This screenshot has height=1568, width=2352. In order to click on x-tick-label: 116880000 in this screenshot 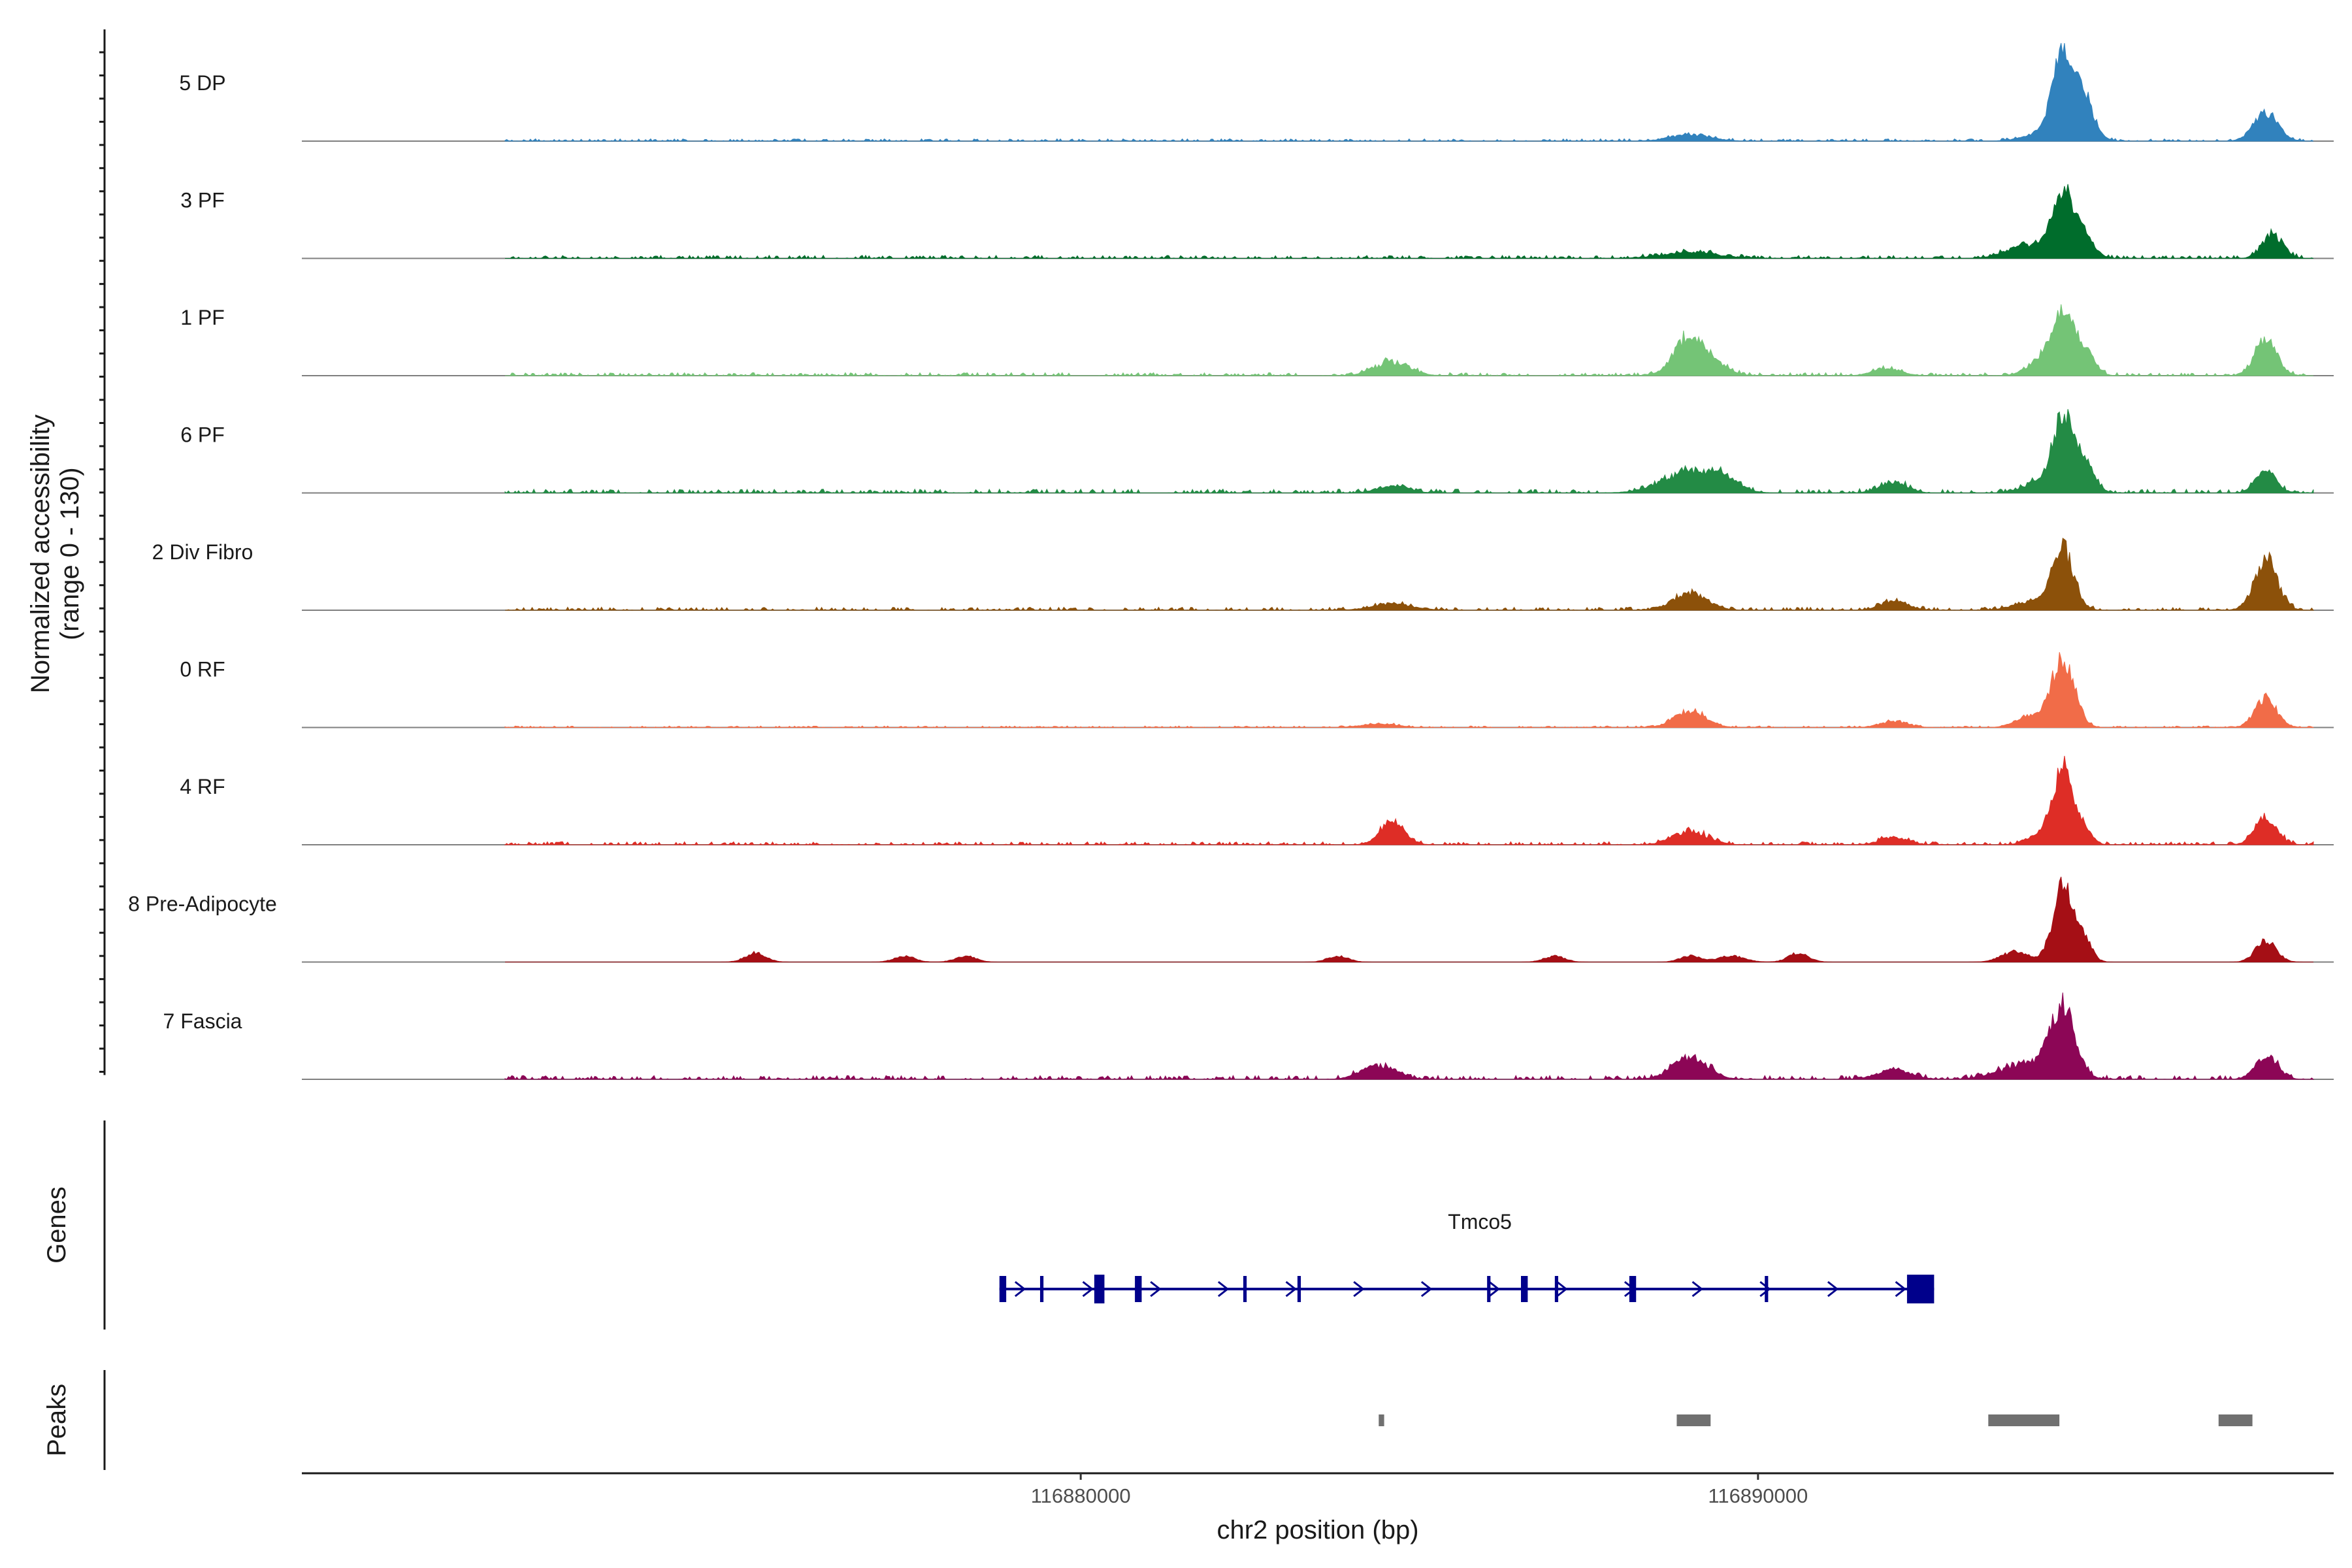, I will do `click(1081, 1495)`.